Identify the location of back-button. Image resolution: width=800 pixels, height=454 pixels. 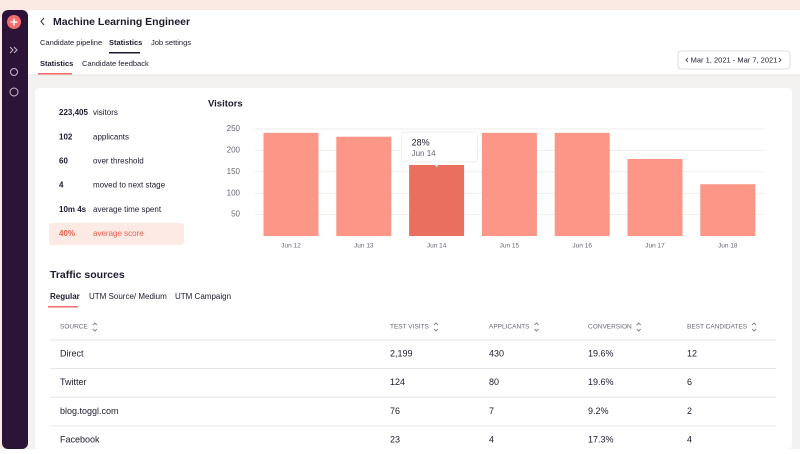
(42, 21).